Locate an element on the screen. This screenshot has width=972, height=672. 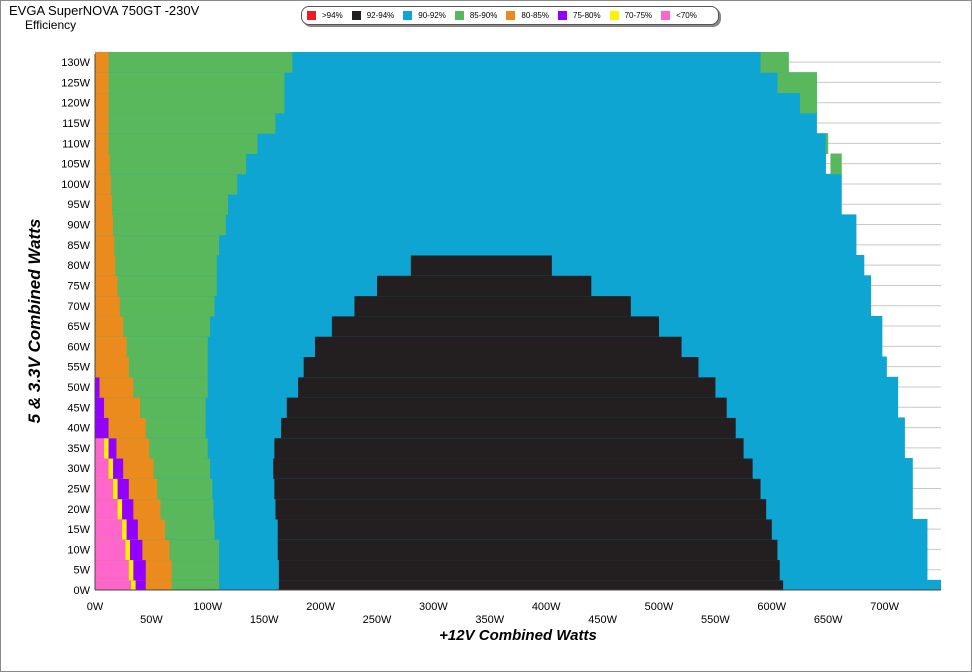
y-tick-label: 5W is located at coordinates (82, 571).